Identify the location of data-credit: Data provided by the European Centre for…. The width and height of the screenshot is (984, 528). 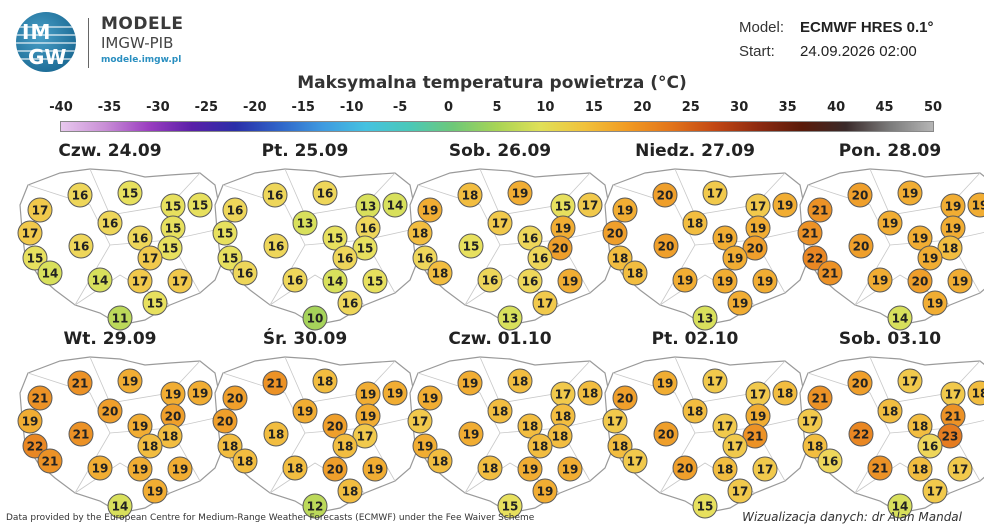
(270, 518).